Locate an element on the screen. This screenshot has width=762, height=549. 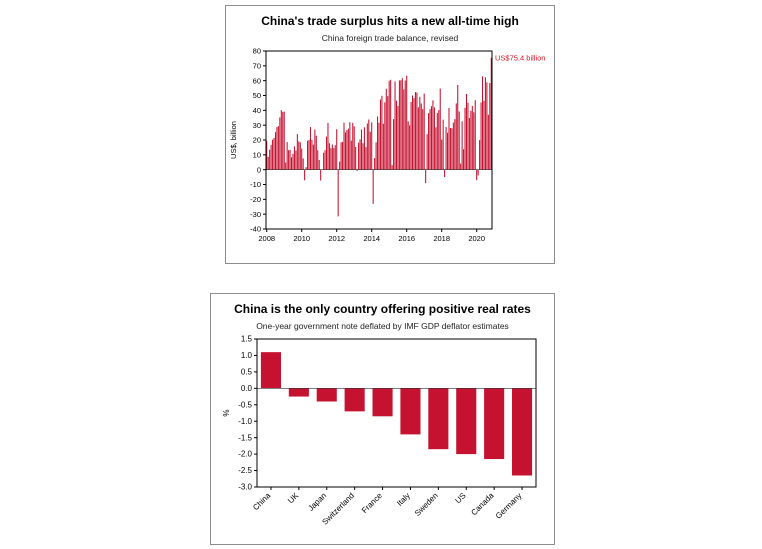
svg-text: 0 is located at coordinates (259, 169).